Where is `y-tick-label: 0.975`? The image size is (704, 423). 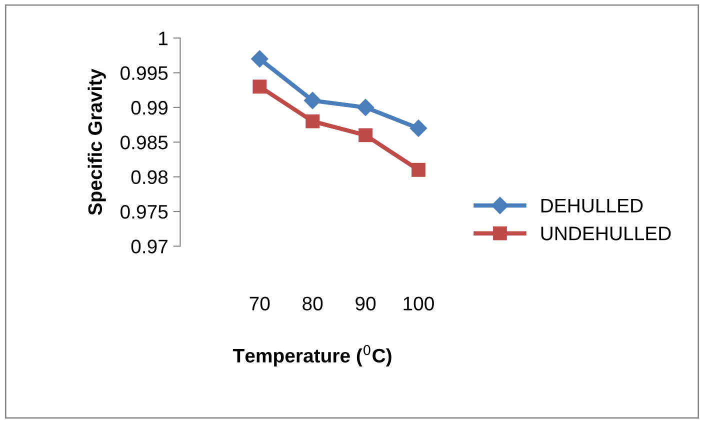 y-tick-label: 0.975 is located at coordinates (144, 211).